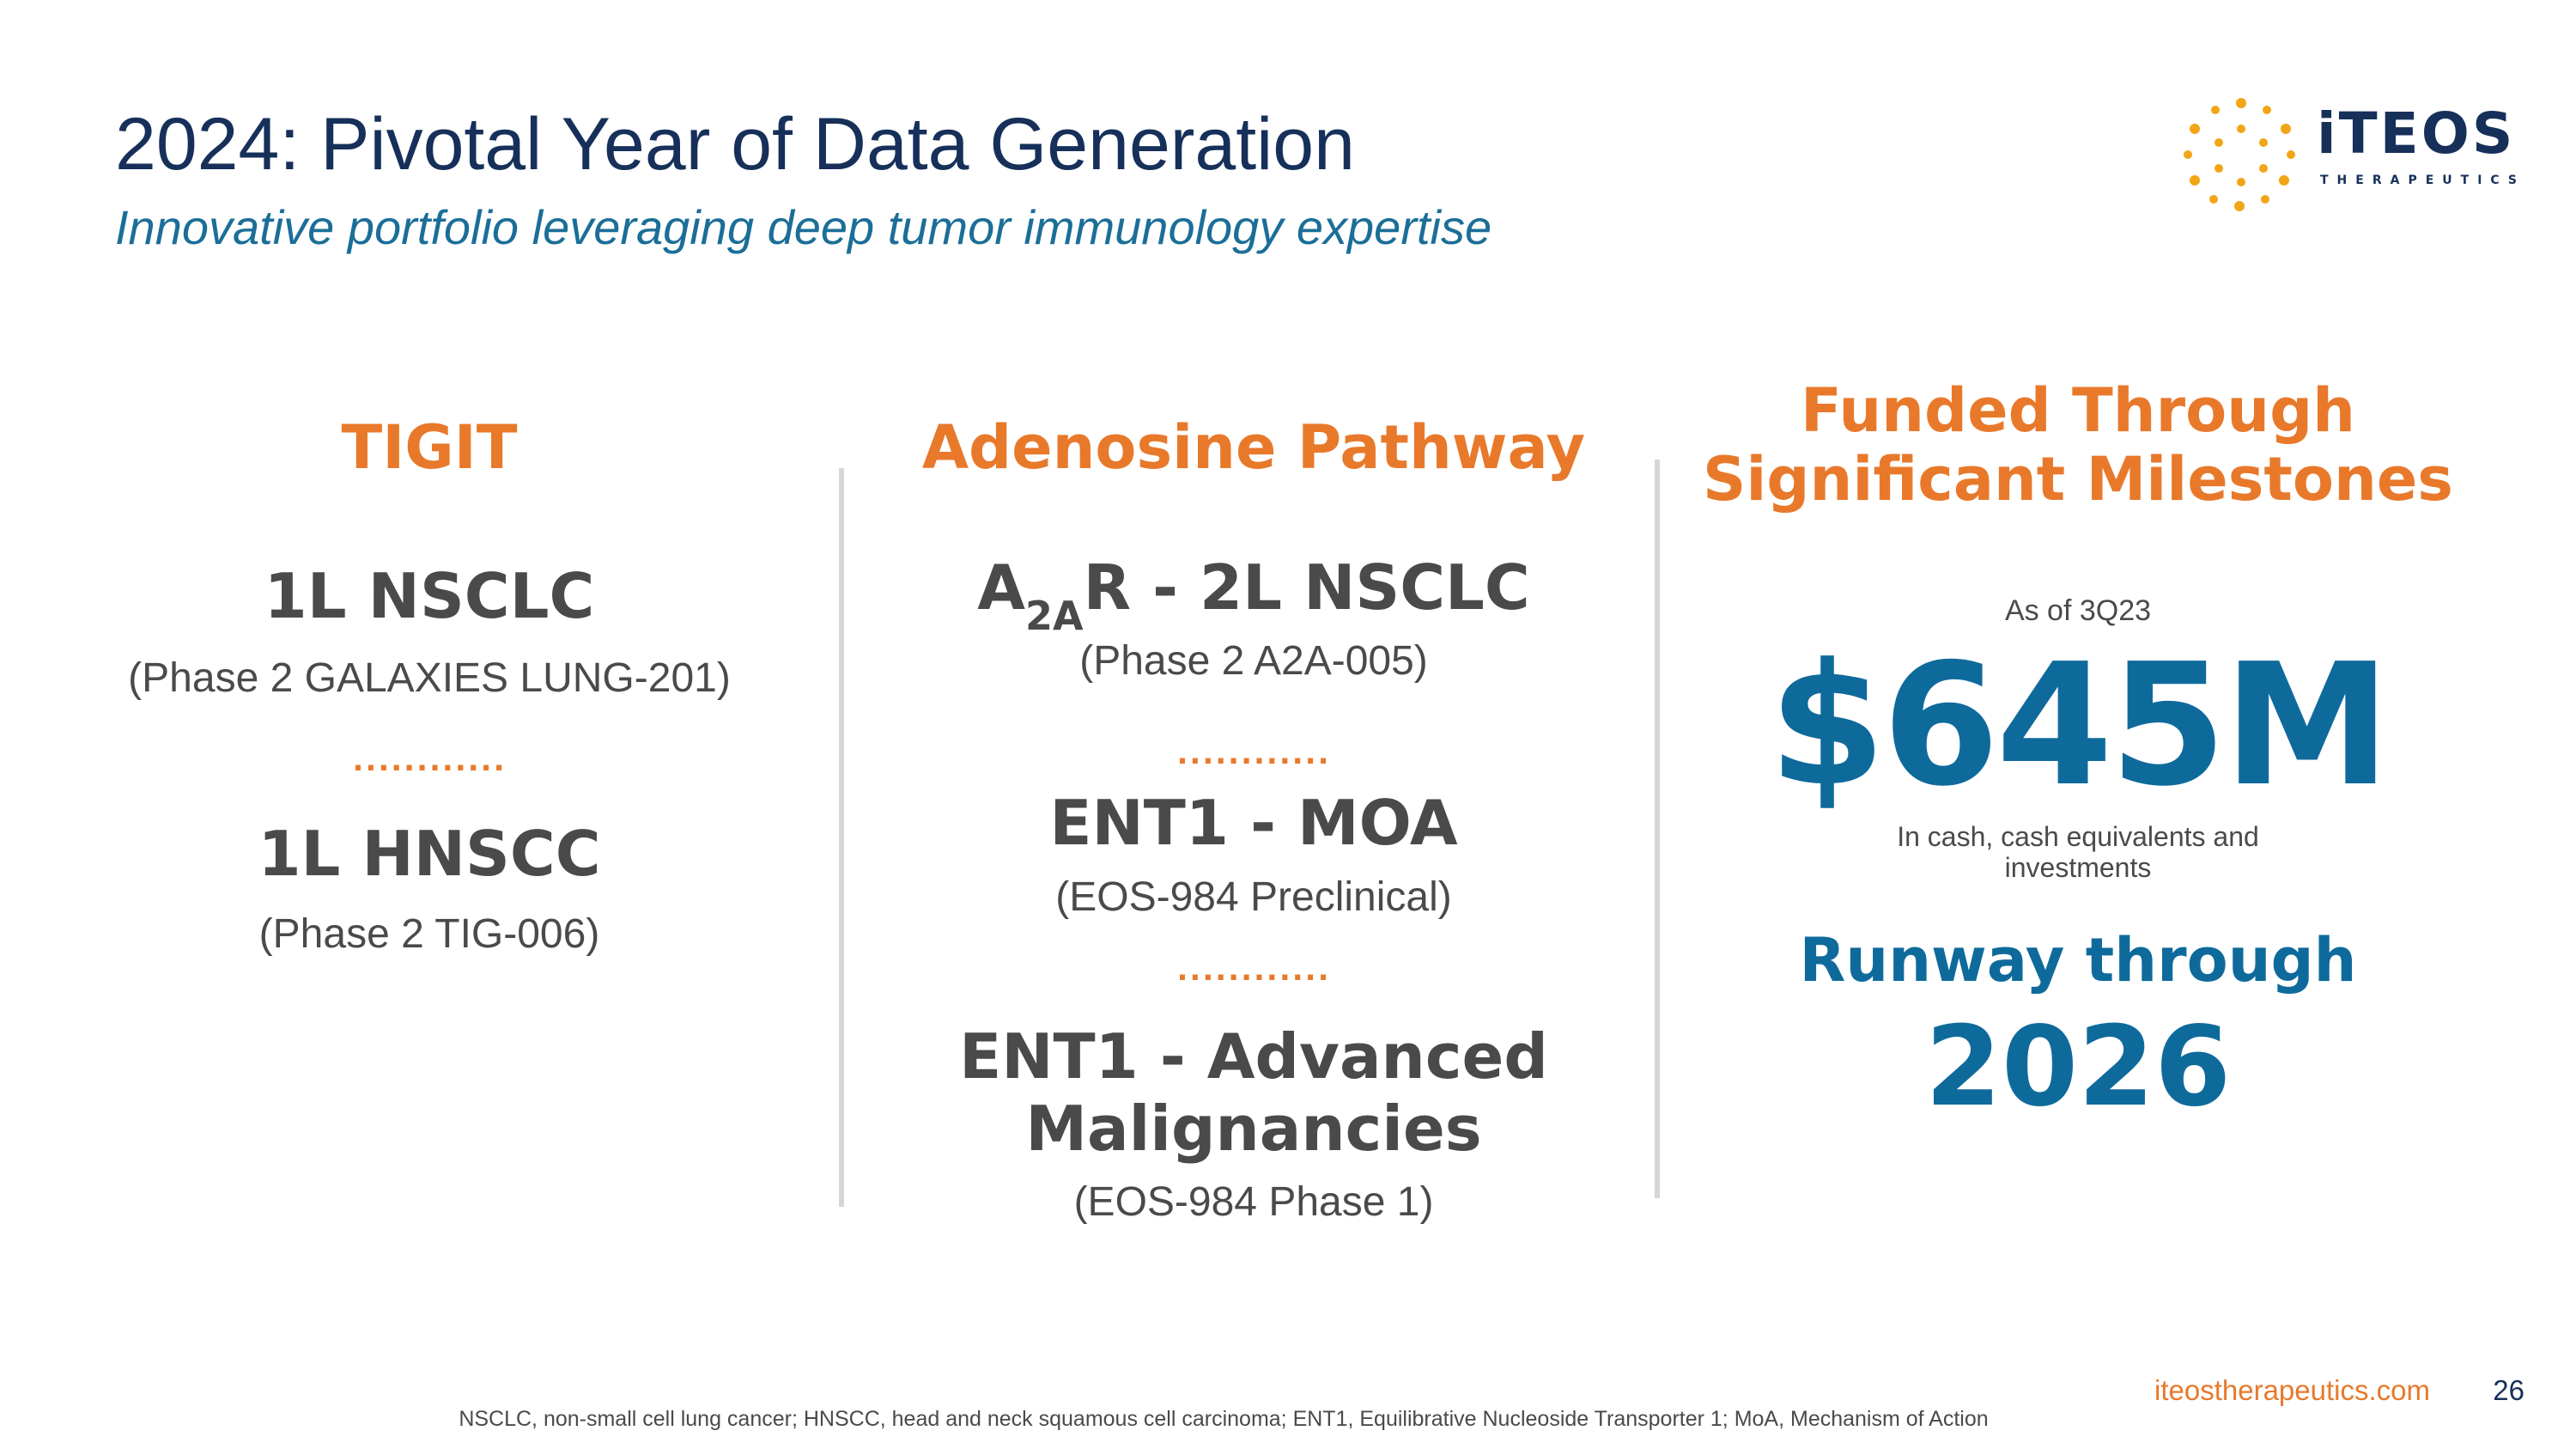 This screenshot has height=1449, width=2576. Describe the element at coordinates (2079, 726) in the screenshot. I see `cash-amount: $645M` at that location.